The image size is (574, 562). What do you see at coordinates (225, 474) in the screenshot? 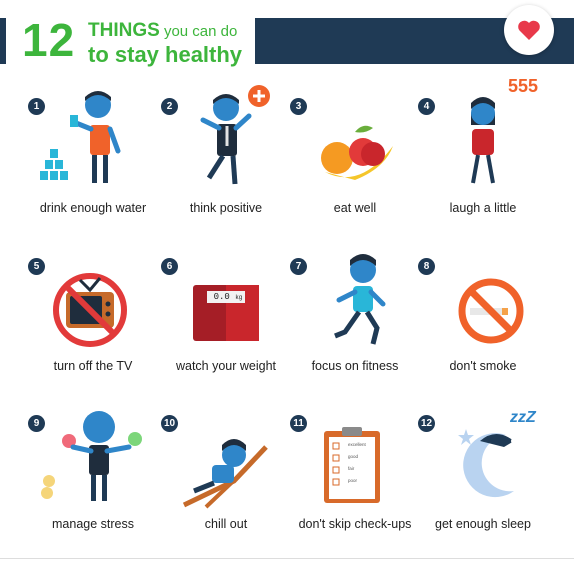
I see `deck-chair-icon` at bounding box center [225, 474].